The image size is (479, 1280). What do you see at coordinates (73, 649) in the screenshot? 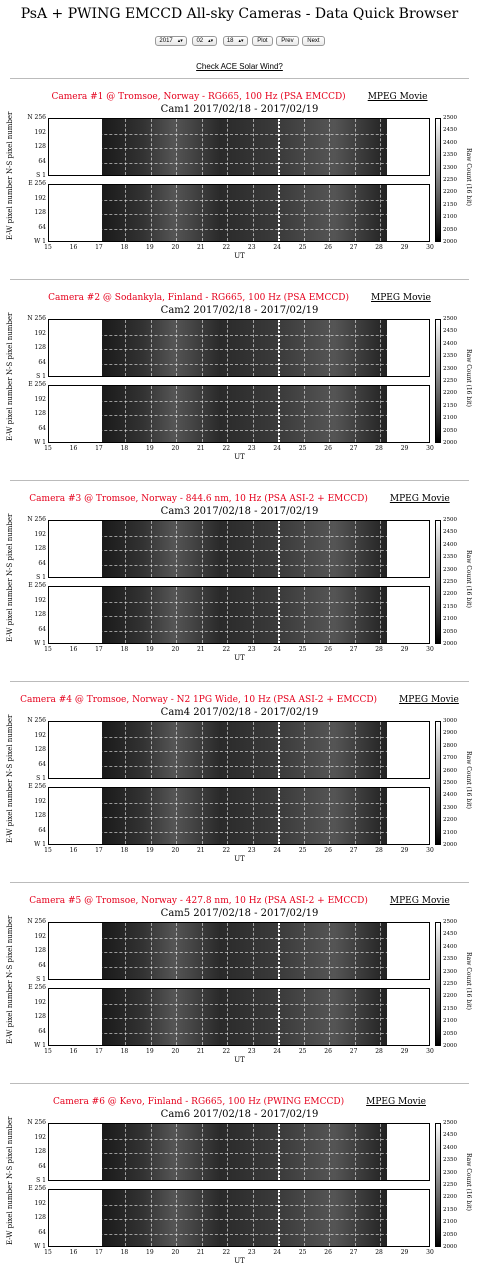
I see `x-tick-label: 16` at bounding box center [73, 649].